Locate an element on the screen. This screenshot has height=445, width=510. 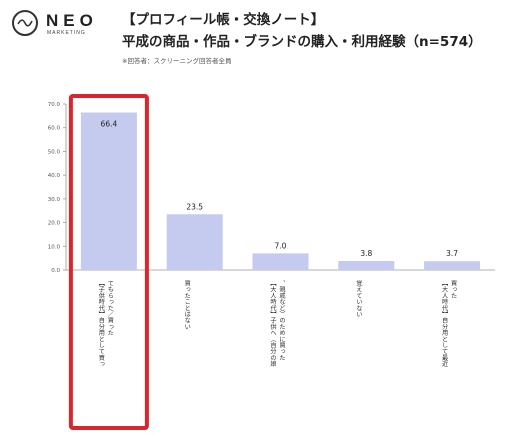
data-label: 66.4 is located at coordinates (109, 124).